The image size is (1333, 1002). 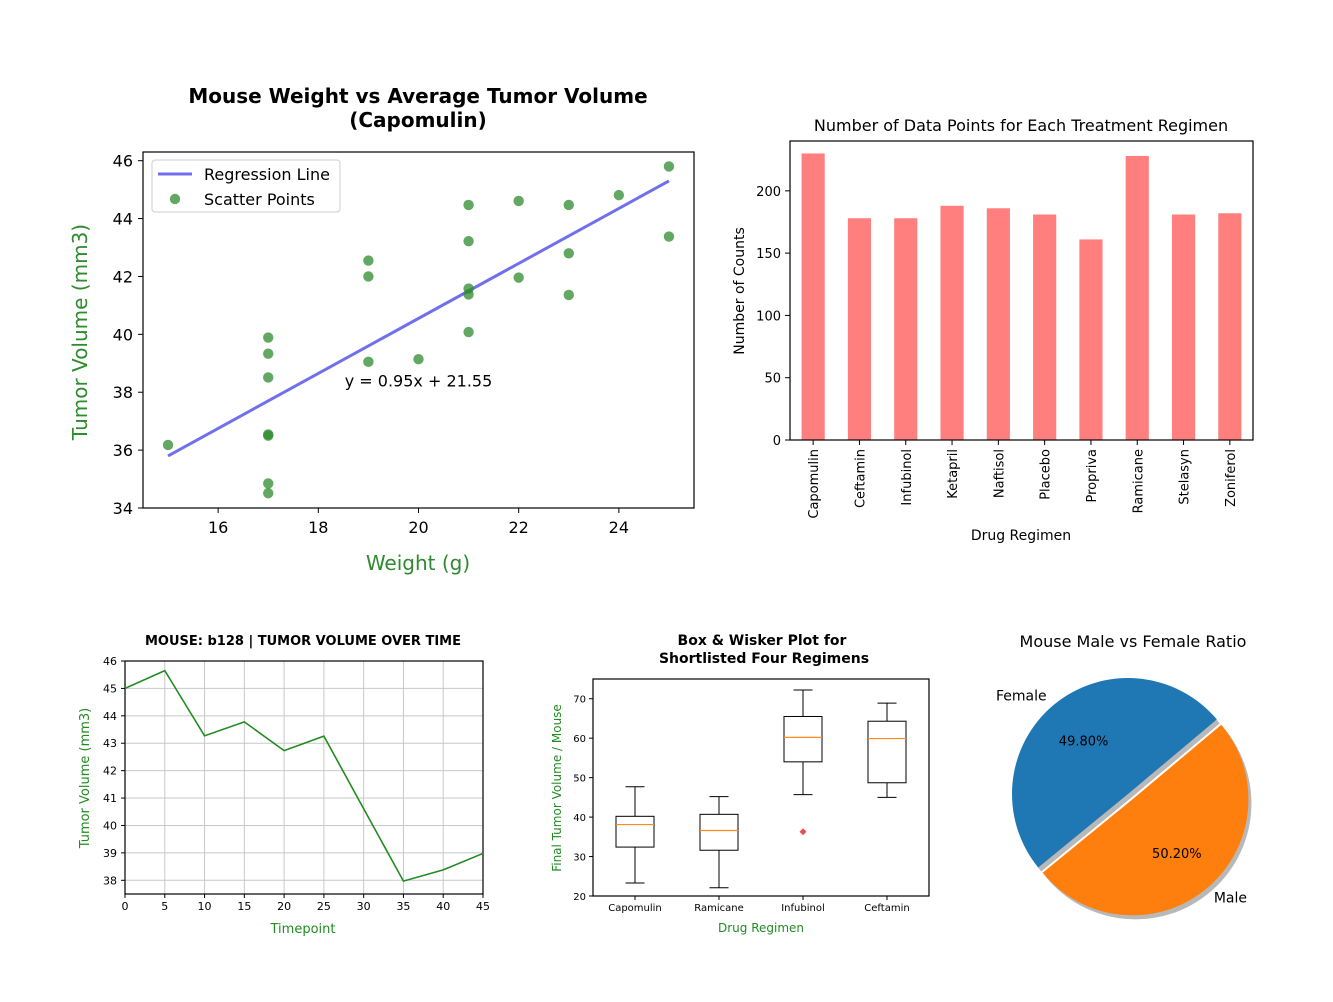 I want to click on scatter-y-tick-label: 36, so click(x=123, y=450).